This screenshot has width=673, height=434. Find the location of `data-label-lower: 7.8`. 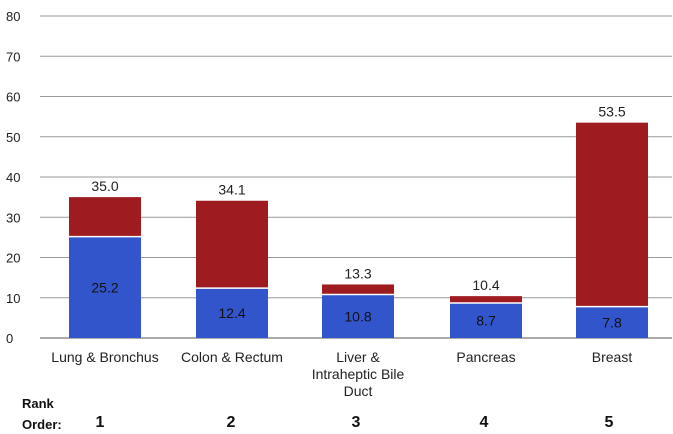

data-label-lower: 7.8 is located at coordinates (612, 322).